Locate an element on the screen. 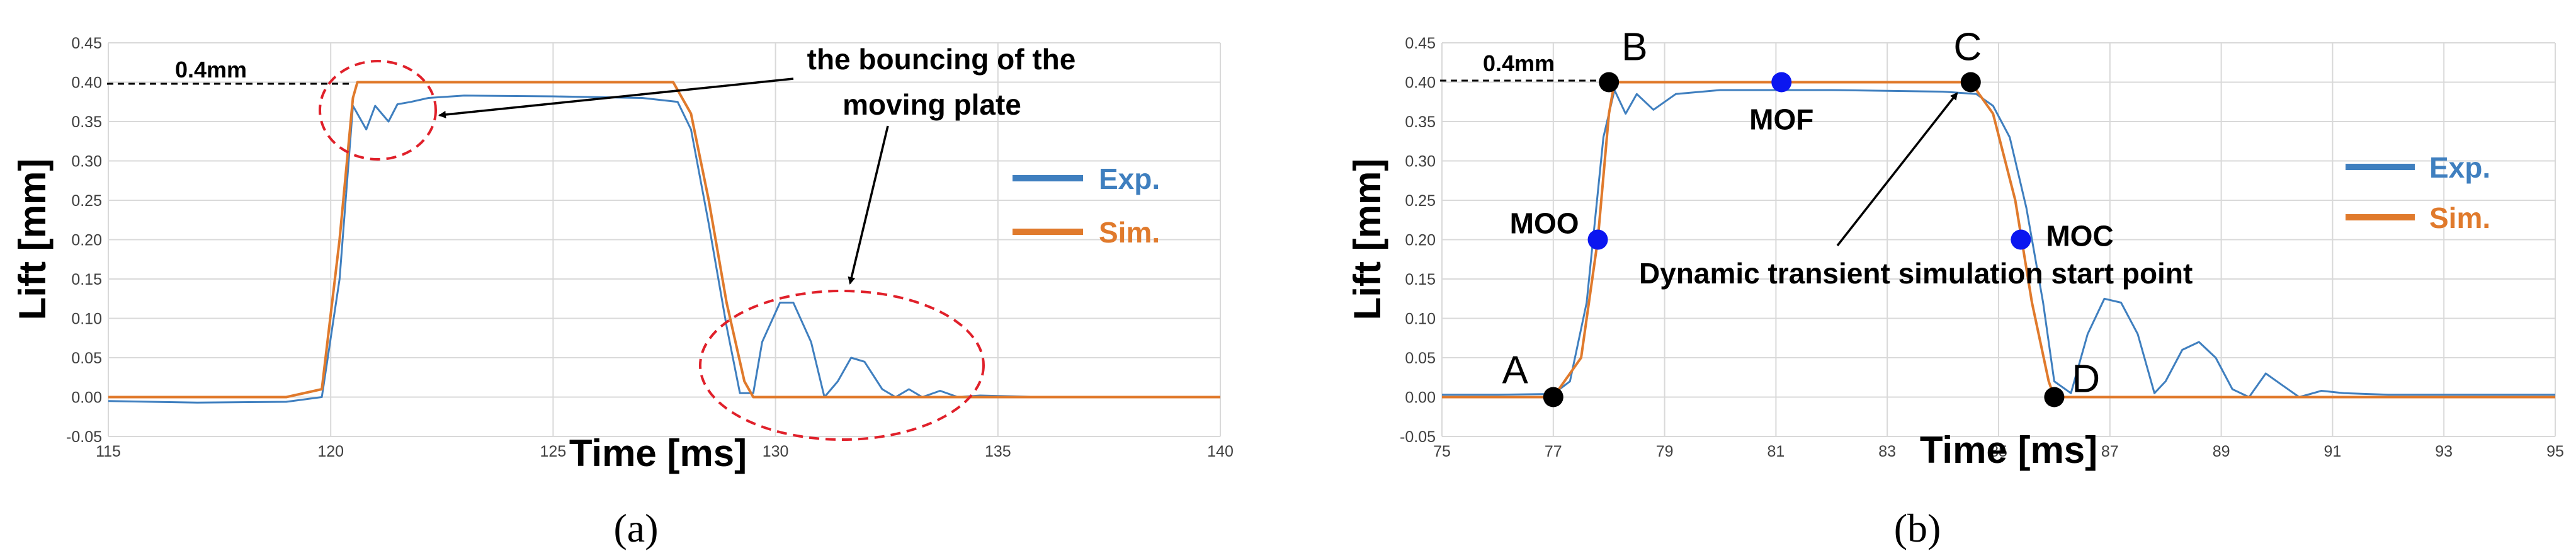  x-tick-label: 77 is located at coordinates (1553, 451).